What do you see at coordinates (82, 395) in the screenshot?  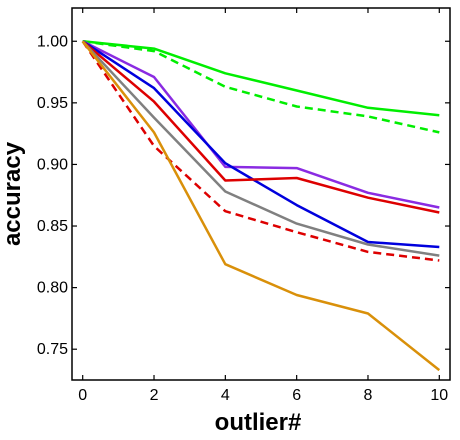 I see `x-tick-label: 0` at bounding box center [82, 395].